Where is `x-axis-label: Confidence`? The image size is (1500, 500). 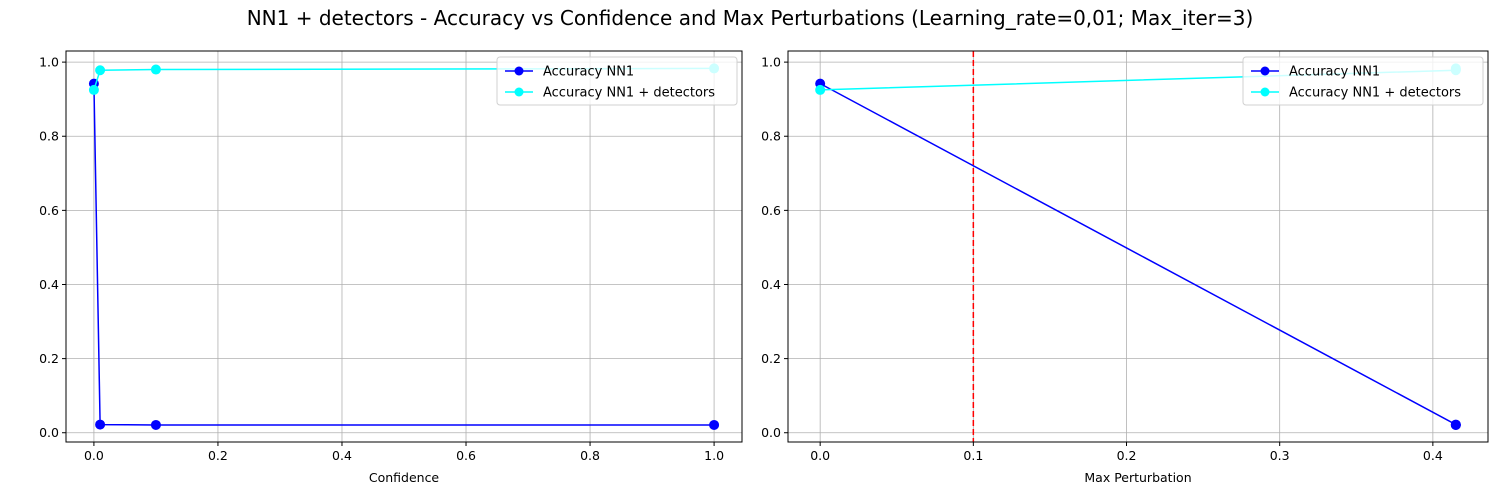
x-axis-label: Confidence is located at coordinates (404, 477).